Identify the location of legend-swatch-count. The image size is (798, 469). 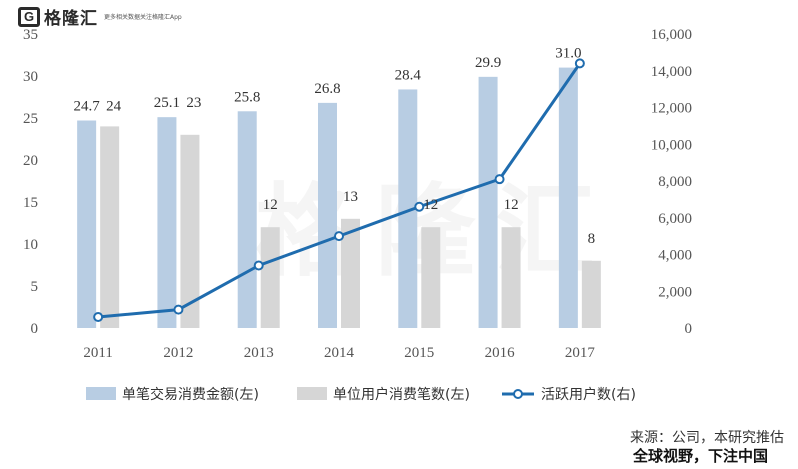
(312, 393).